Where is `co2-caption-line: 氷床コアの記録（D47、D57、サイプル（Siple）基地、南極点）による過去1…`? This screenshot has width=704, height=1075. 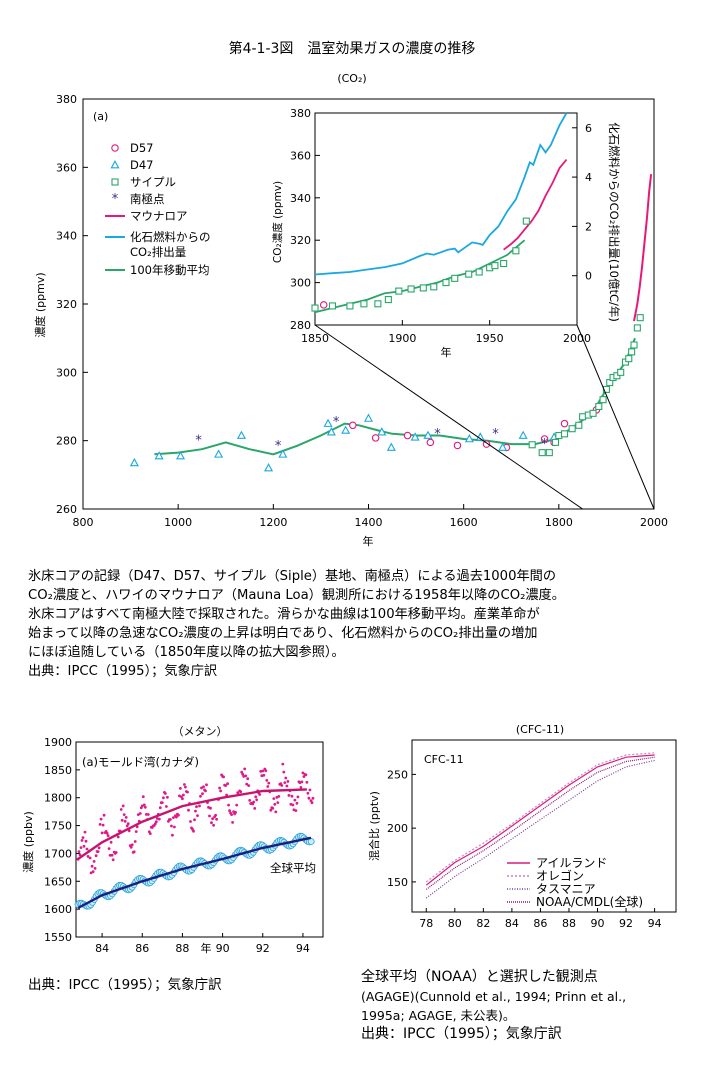 co2-caption-line: 氷床コアの記録（D47、D57、サイプル（Siple）基地、南極点）による過去1… is located at coordinates (292, 576).